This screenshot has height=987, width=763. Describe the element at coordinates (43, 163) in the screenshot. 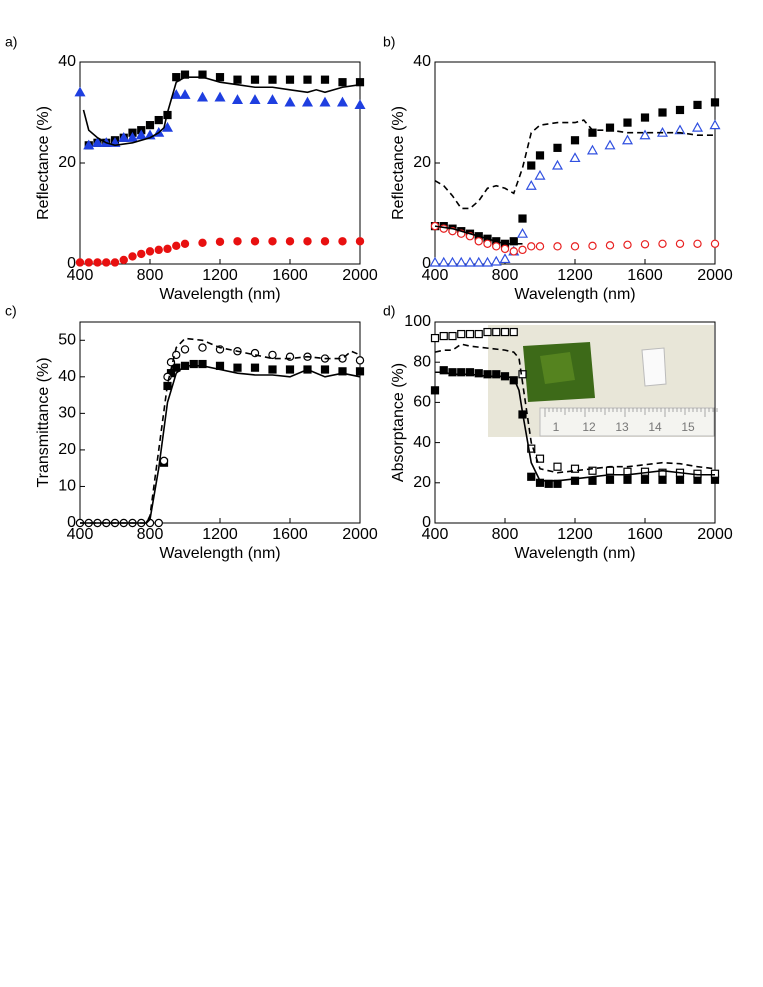

I see `y-axis-label: Reflectance (%)` at that location.